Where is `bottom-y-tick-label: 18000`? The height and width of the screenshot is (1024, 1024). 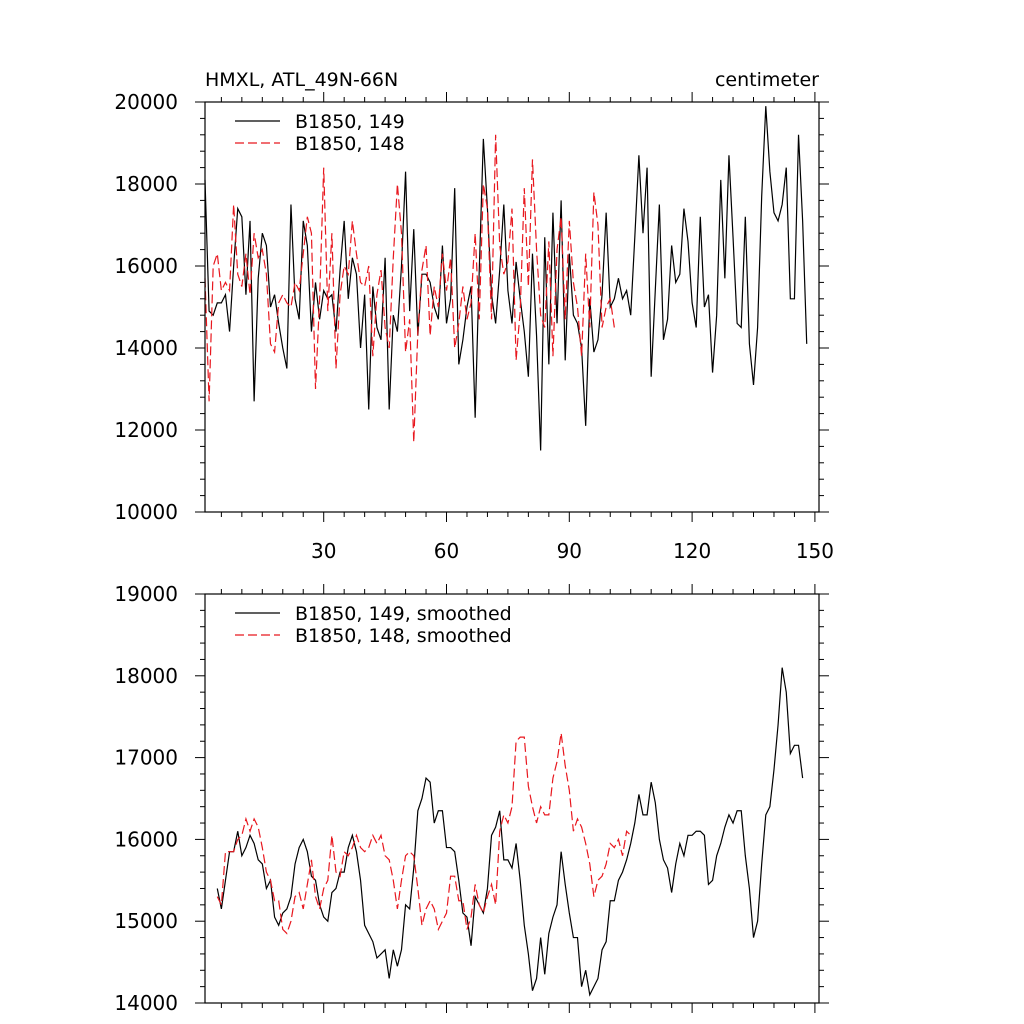 bottom-y-tick-label: 18000 is located at coordinates (146, 676).